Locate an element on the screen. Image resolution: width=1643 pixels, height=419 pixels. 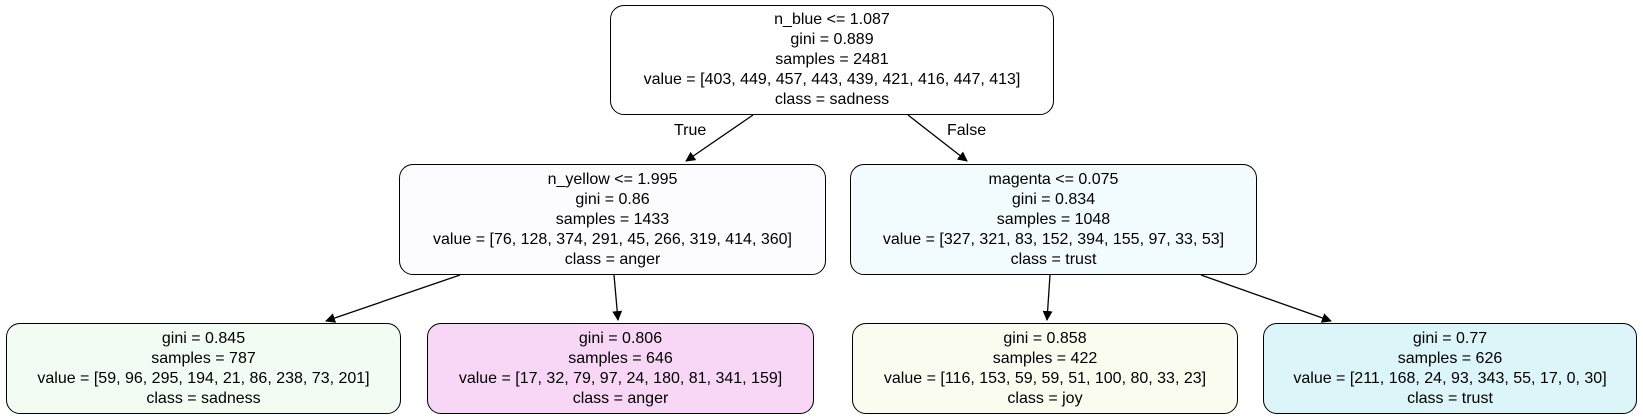
edge-right-to-leaf4 is located at coordinates (1266, 298).